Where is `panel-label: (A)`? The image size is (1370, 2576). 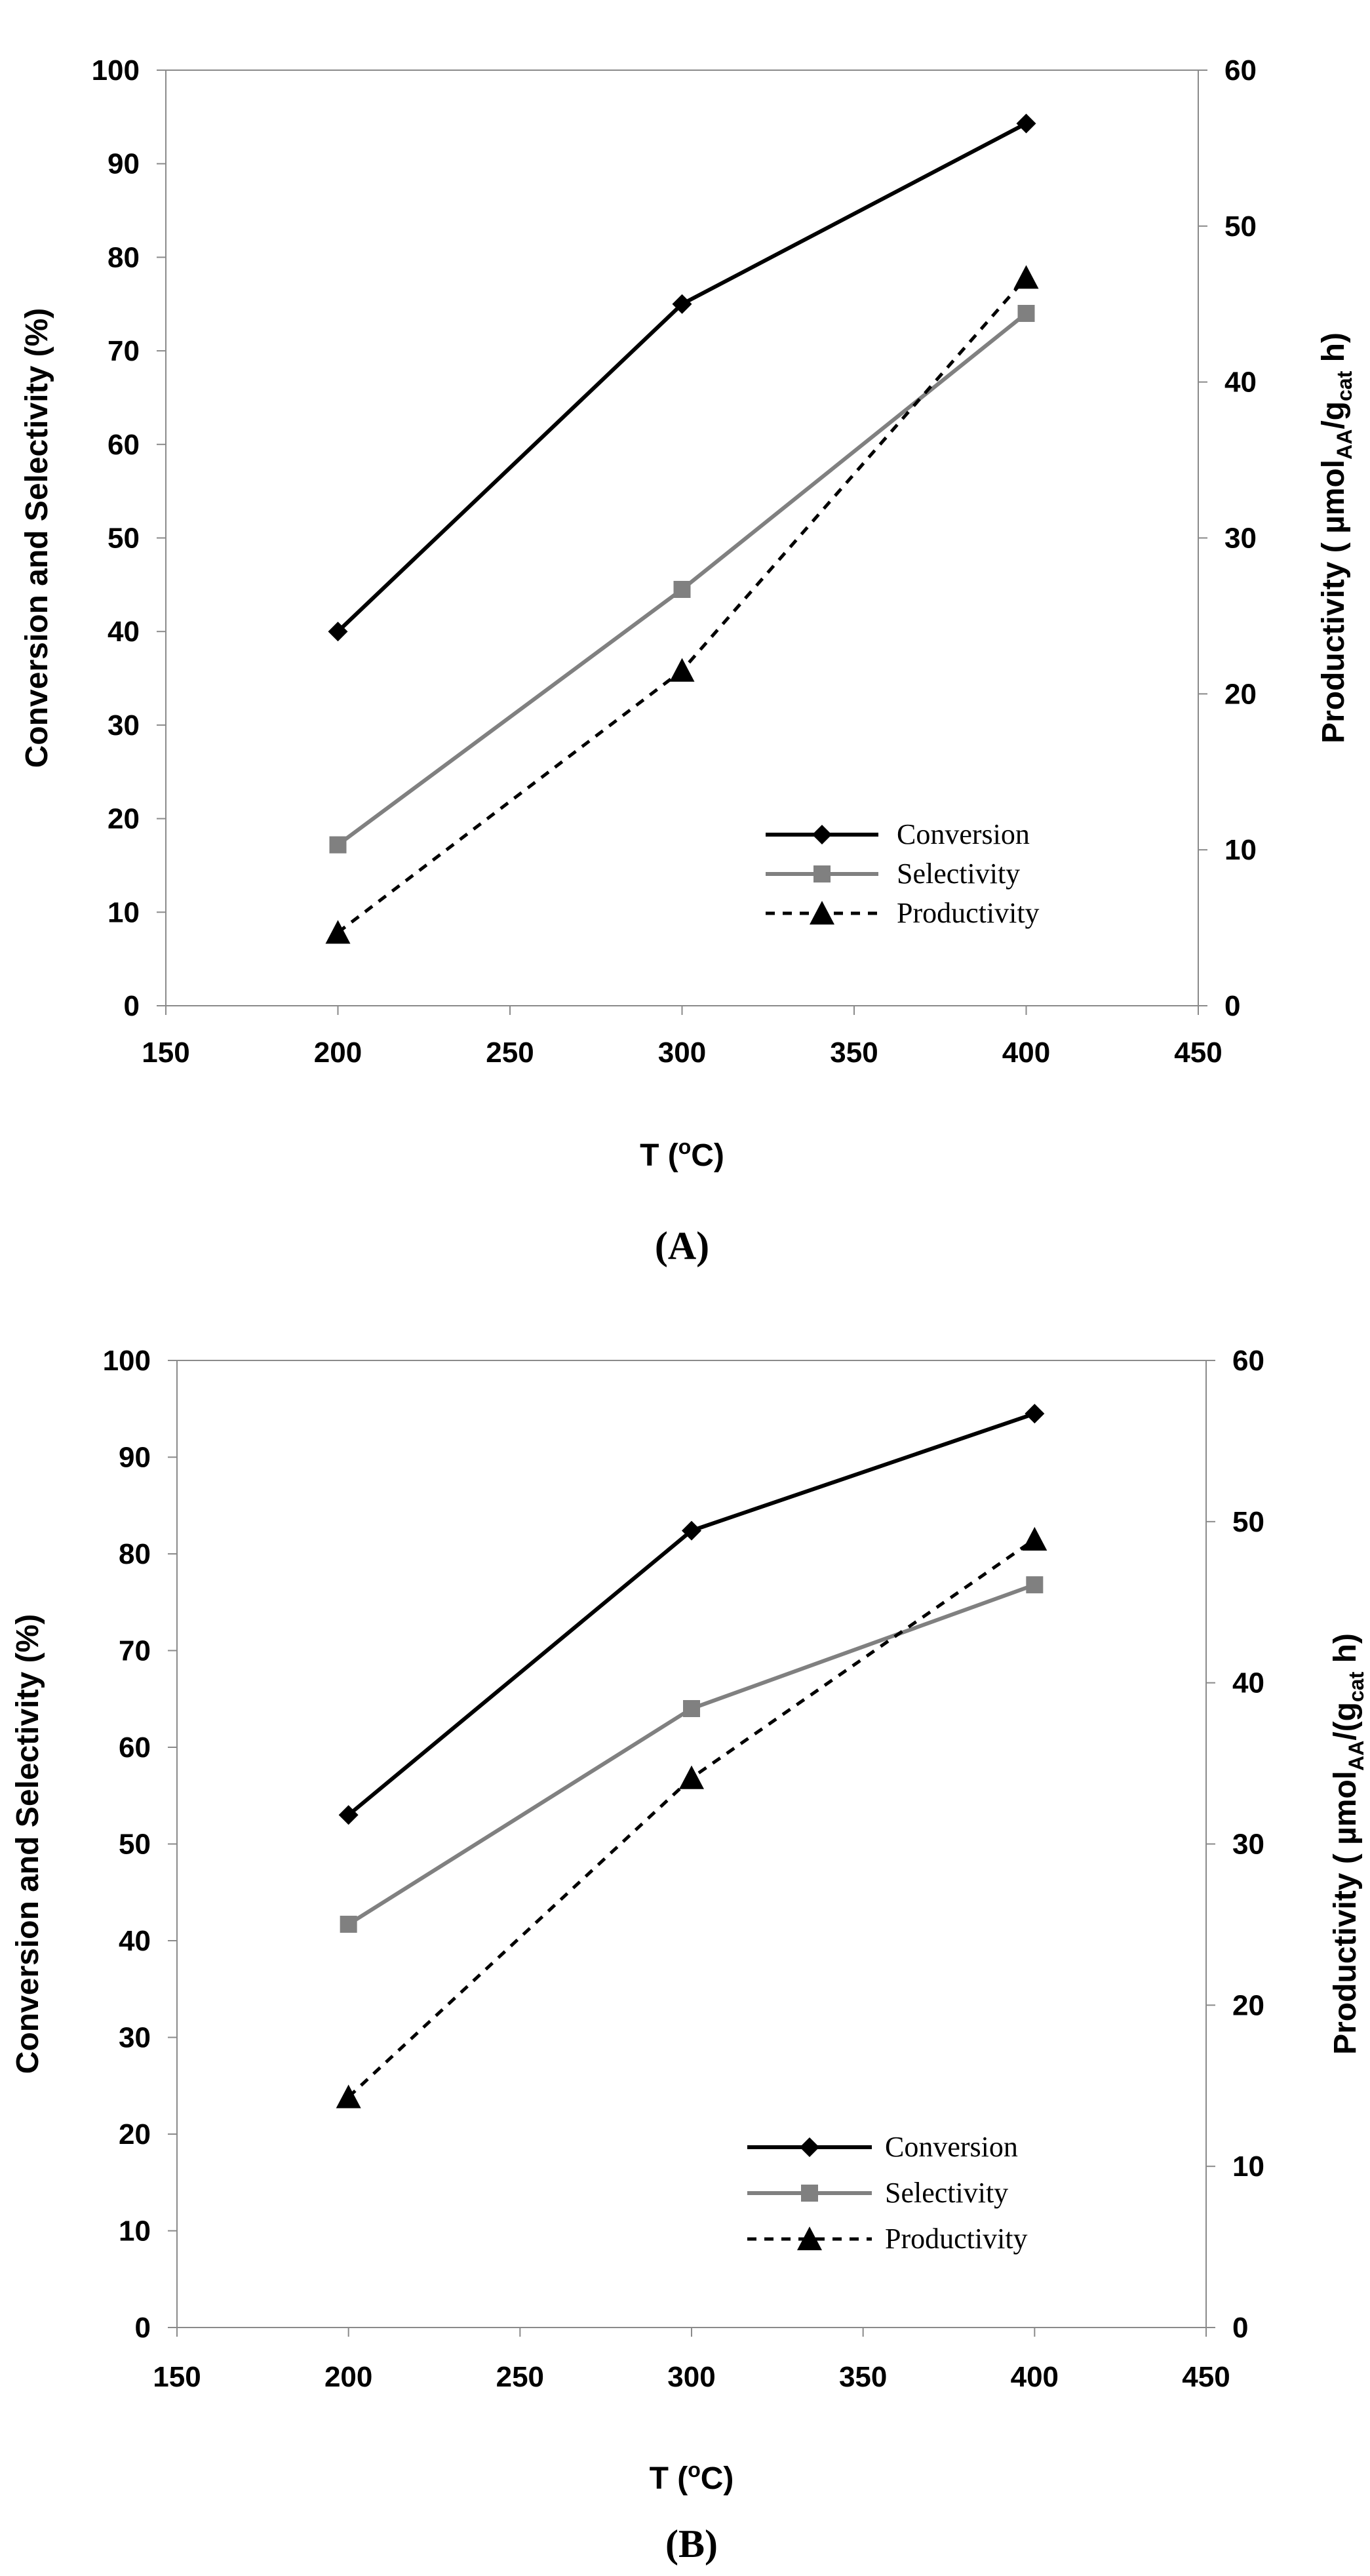
panel-label: (A) is located at coordinates (682, 1245).